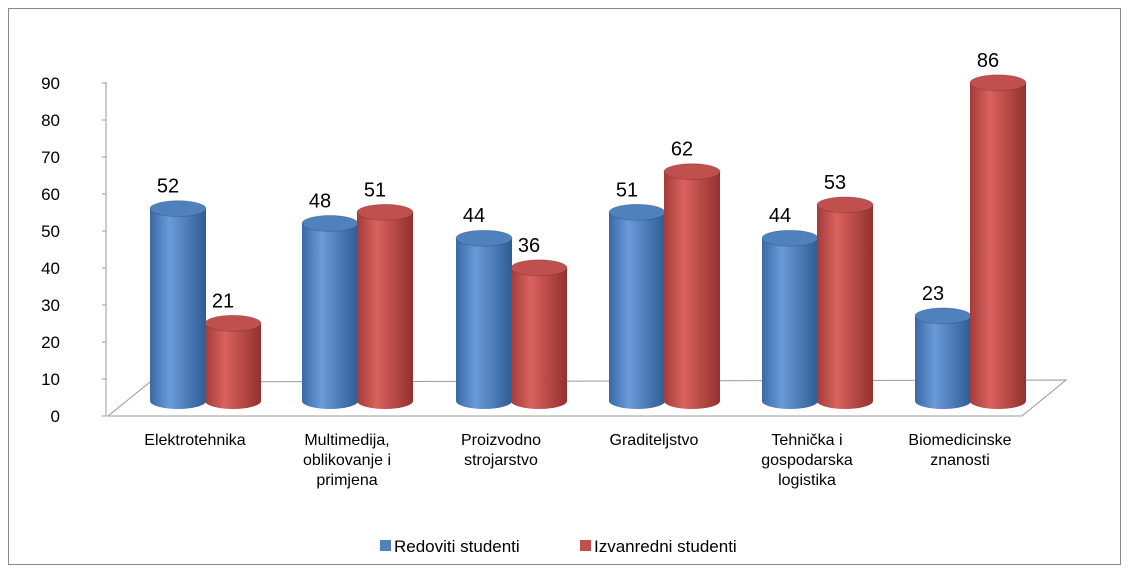 This screenshot has height=573, width=1129. I want to click on y-tick-label: 70, so click(50, 157).